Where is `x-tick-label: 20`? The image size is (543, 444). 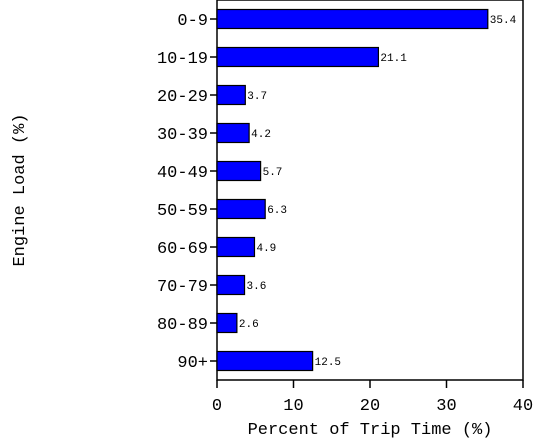
x-tick-label: 20 is located at coordinates (370, 406).